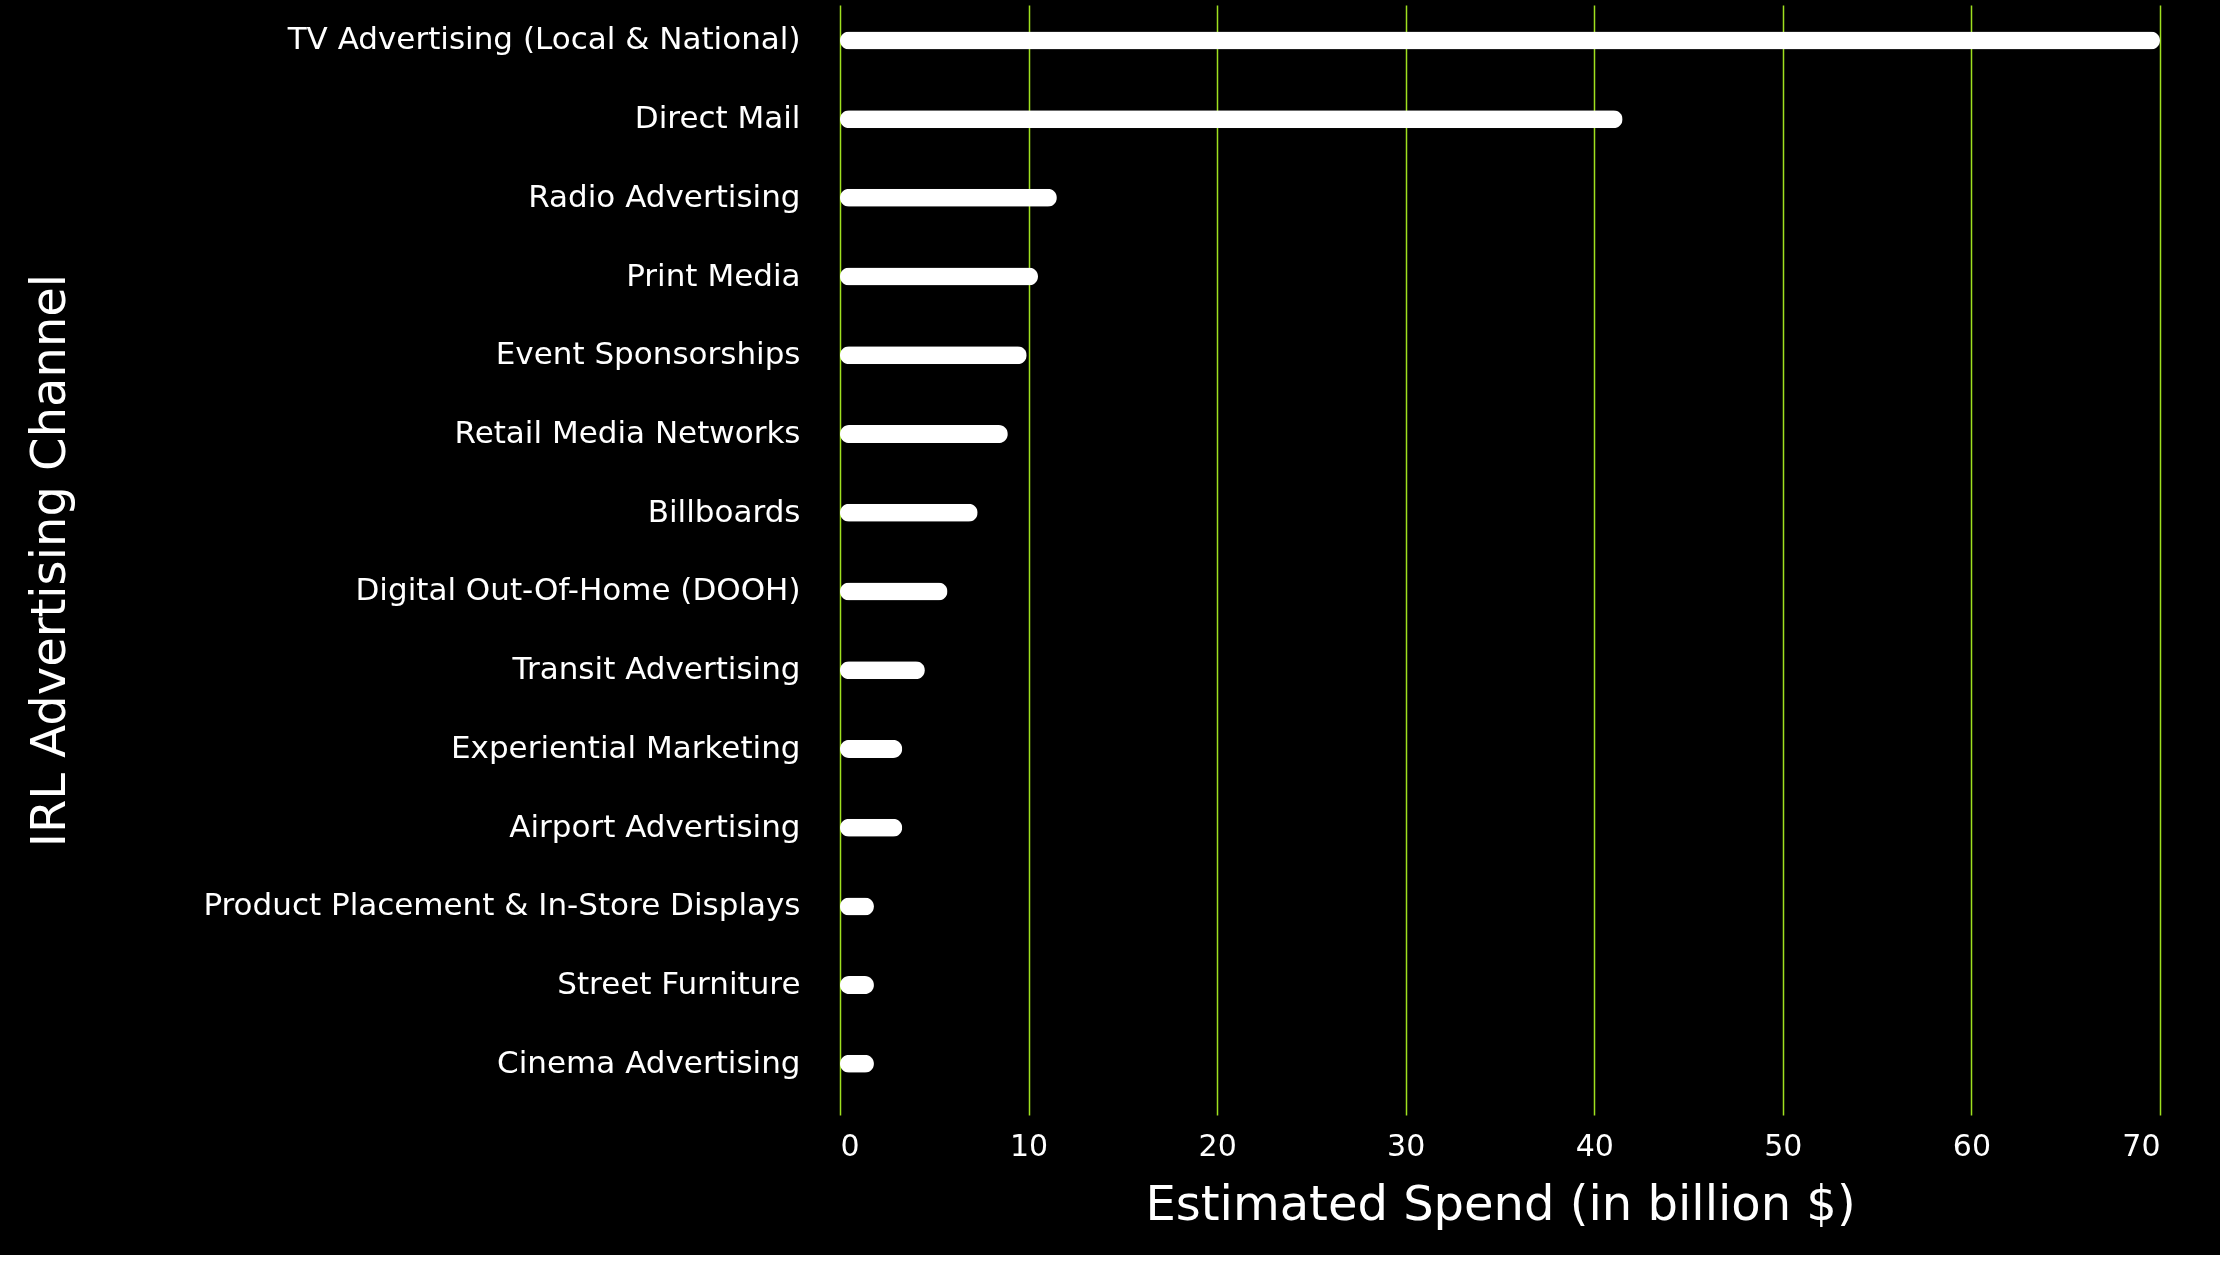 This screenshot has width=2225, height=1274. What do you see at coordinates (724, 510) in the screenshot?
I see `y-tick-label: Billboards` at bounding box center [724, 510].